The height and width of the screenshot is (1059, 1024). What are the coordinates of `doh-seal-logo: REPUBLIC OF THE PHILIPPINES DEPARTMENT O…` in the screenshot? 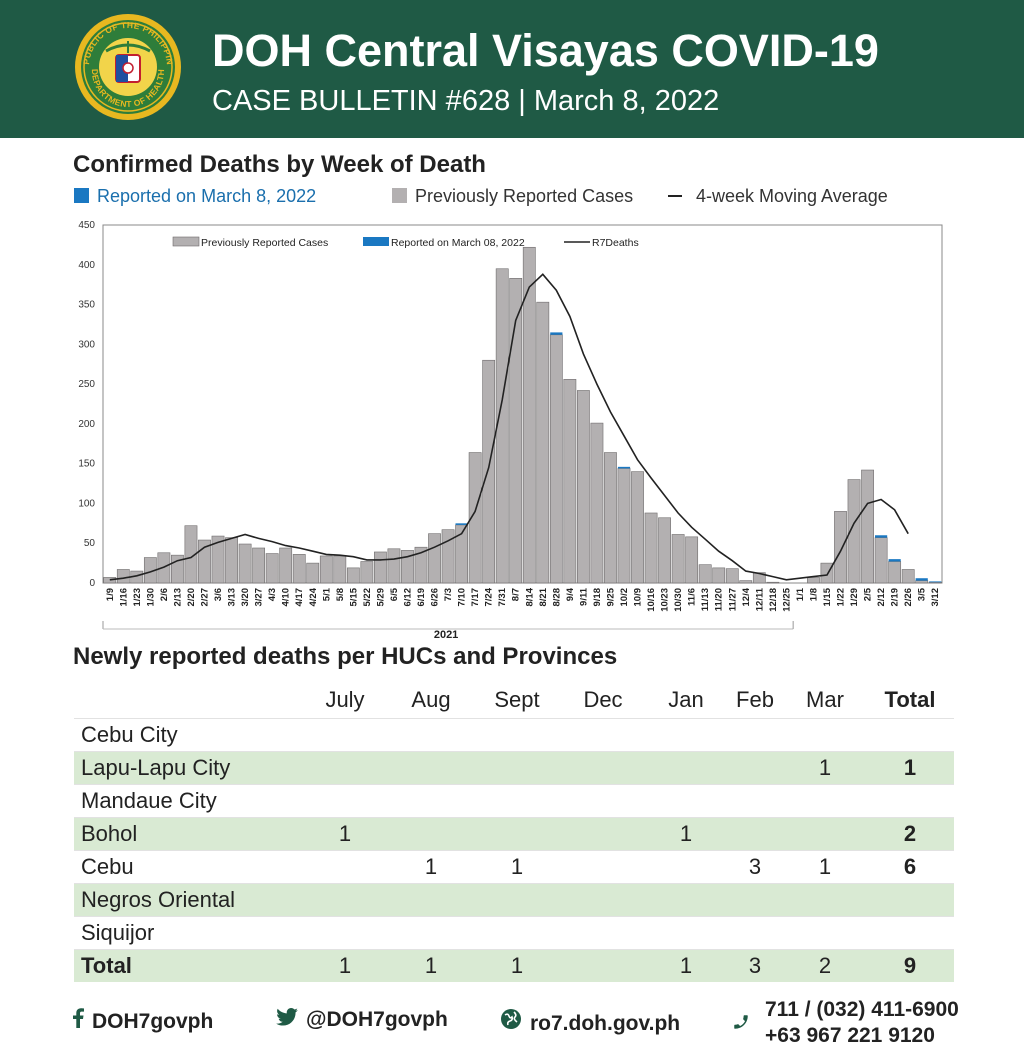 It's located at (127, 66).